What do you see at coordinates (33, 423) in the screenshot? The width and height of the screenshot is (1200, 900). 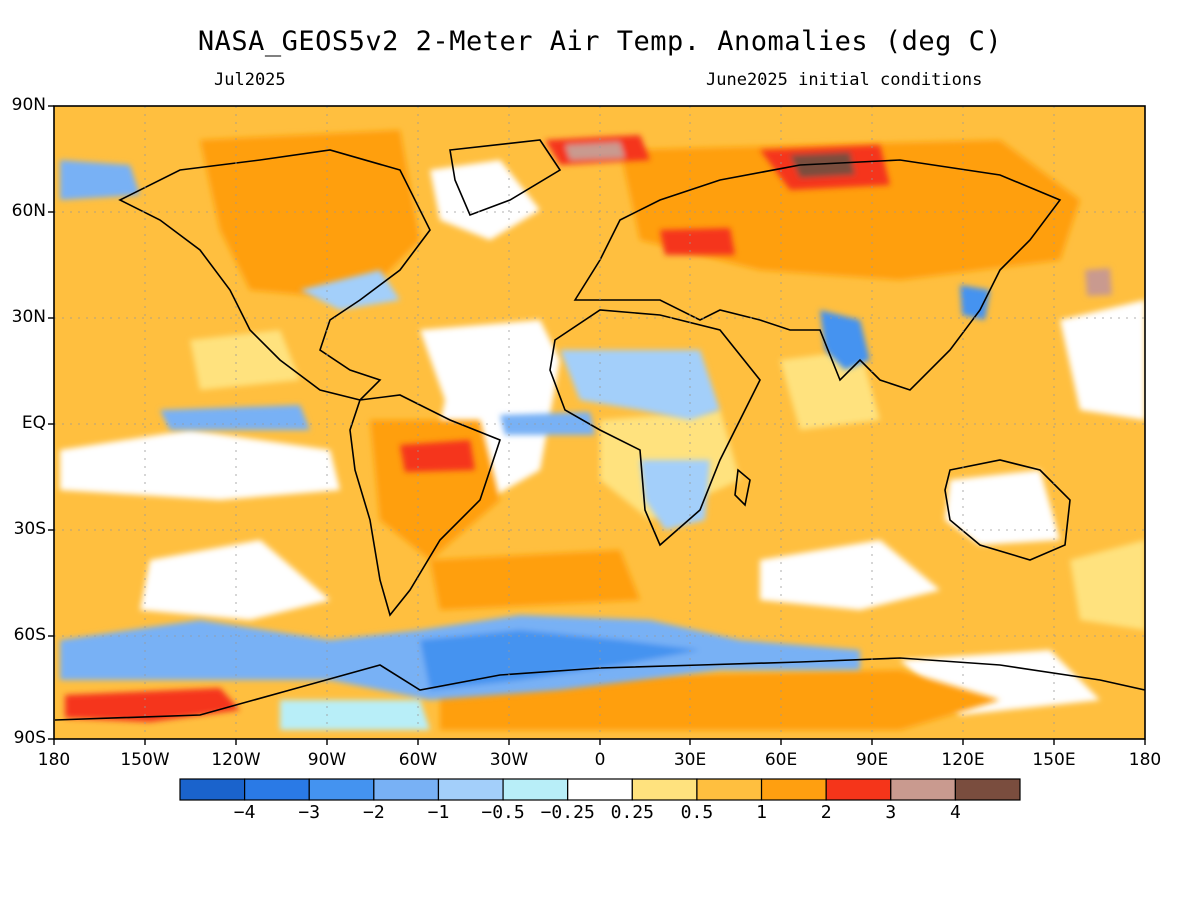 I see `lat-label-eq: EQ` at bounding box center [33, 423].